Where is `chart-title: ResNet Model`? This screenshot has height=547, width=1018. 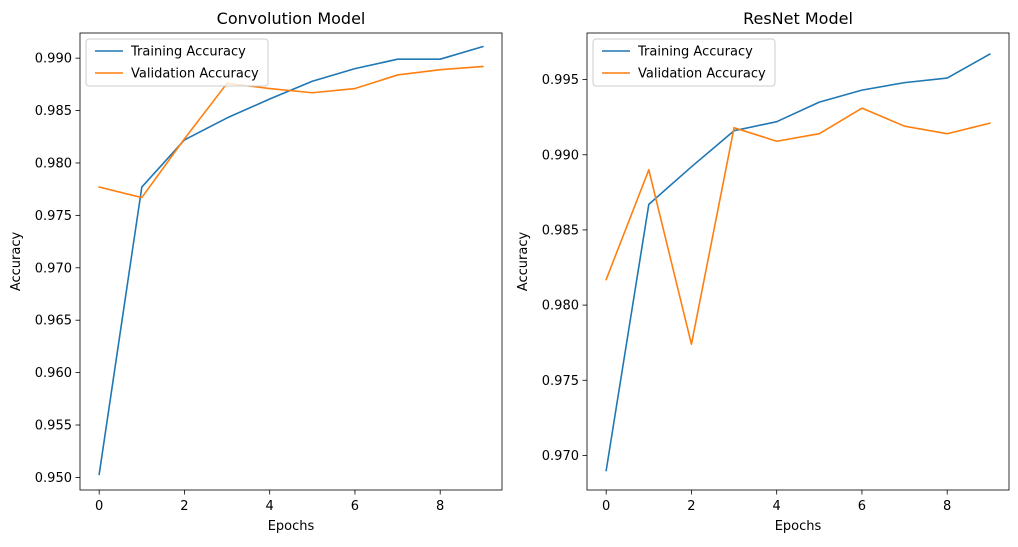
chart-title: ResNet Model is located at coordinates (798, 18).